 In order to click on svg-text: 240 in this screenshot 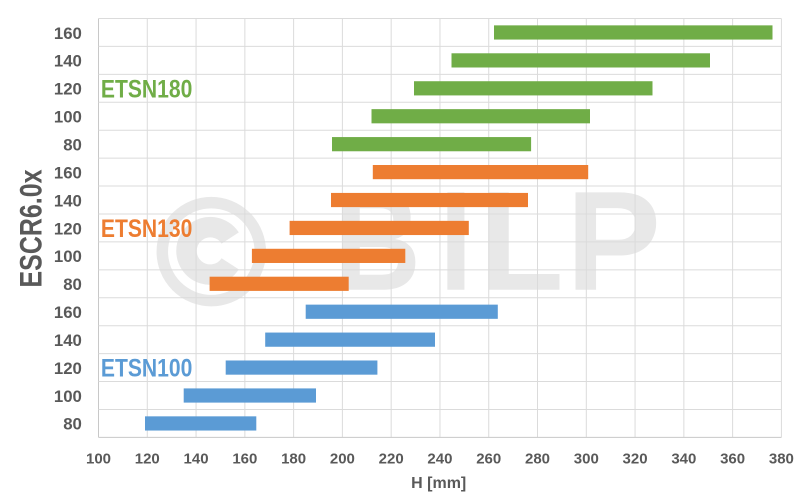, I will do `click(439, 459)`.